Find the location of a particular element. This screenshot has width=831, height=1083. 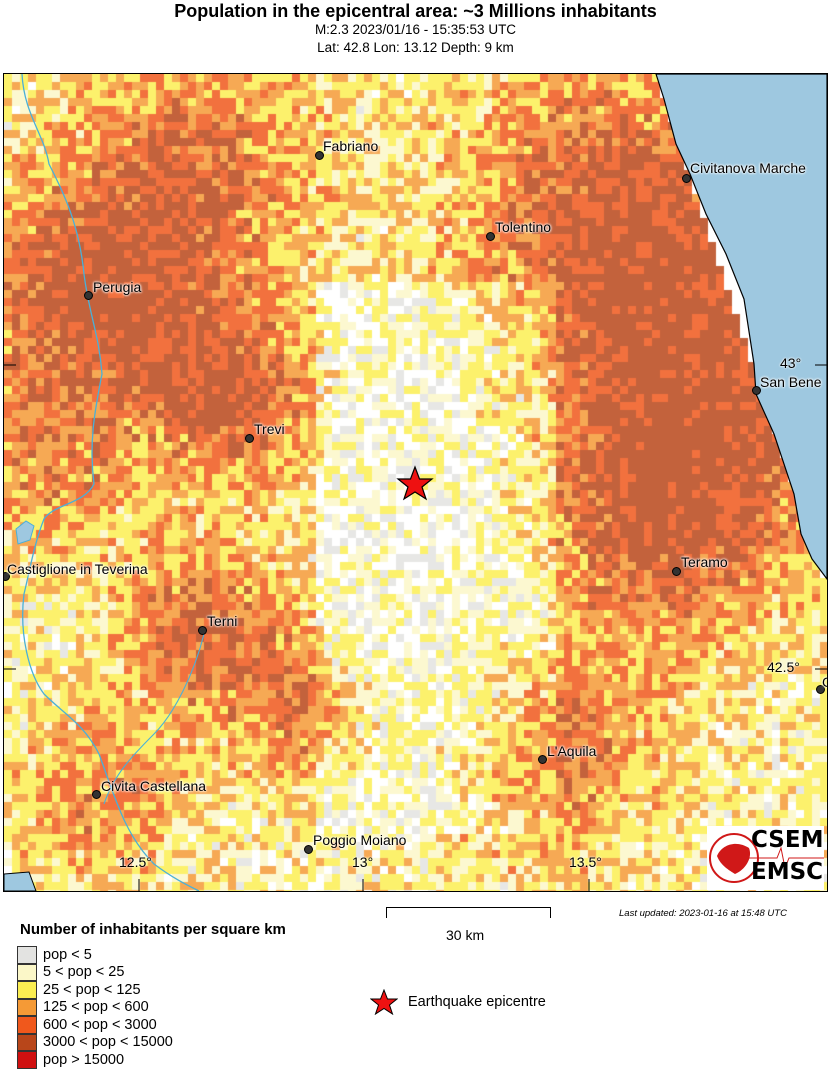

legend-title: Number of inhabitants per square km is located at coordinates (153, 929).